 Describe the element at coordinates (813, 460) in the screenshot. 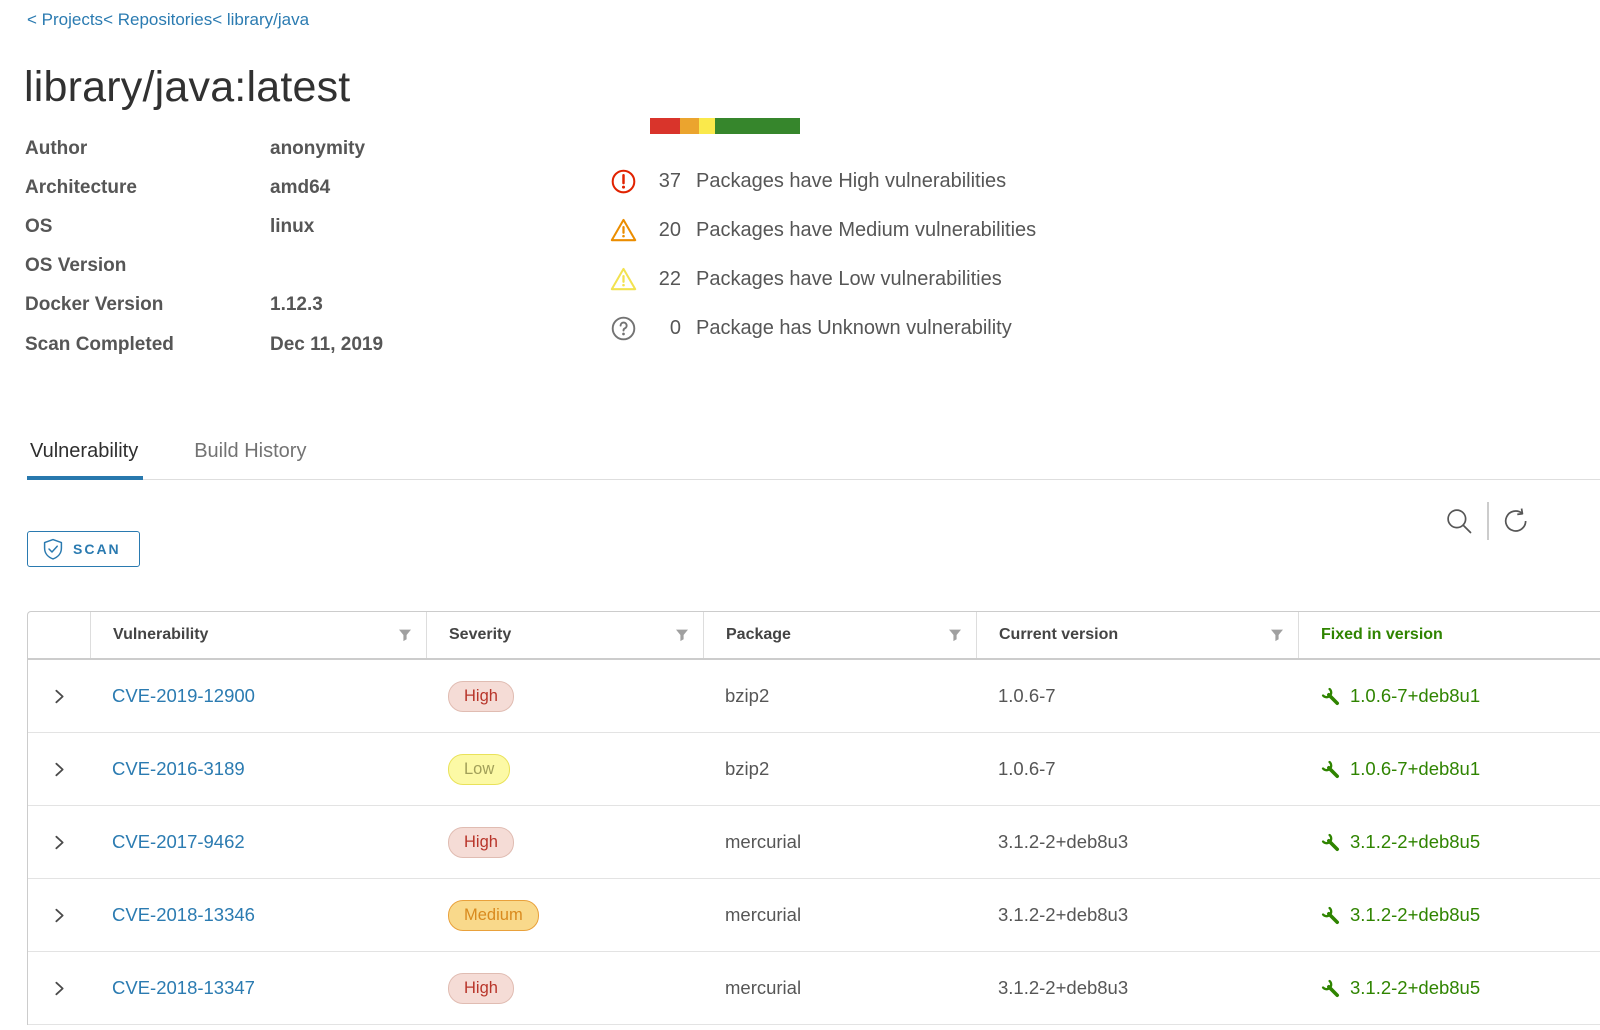

I see `tab-bar: Vulnerability Build History` at that location.